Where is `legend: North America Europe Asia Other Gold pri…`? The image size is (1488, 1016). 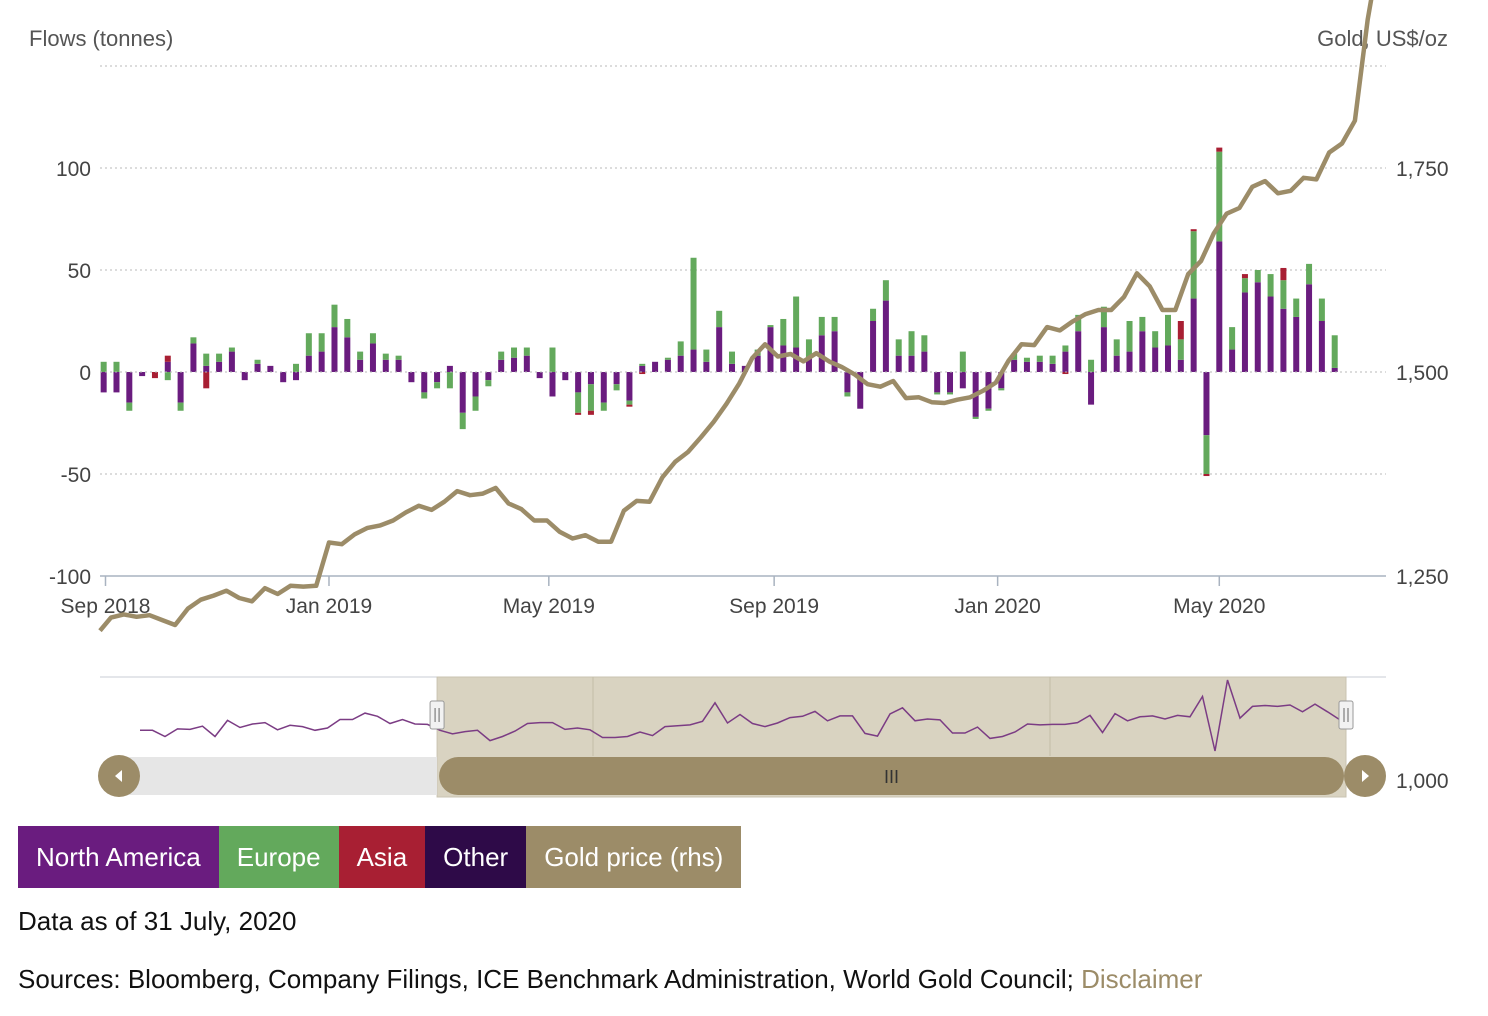
legend: North America Europe Asia Other Gold pri… is located at coordinates (380, 857).